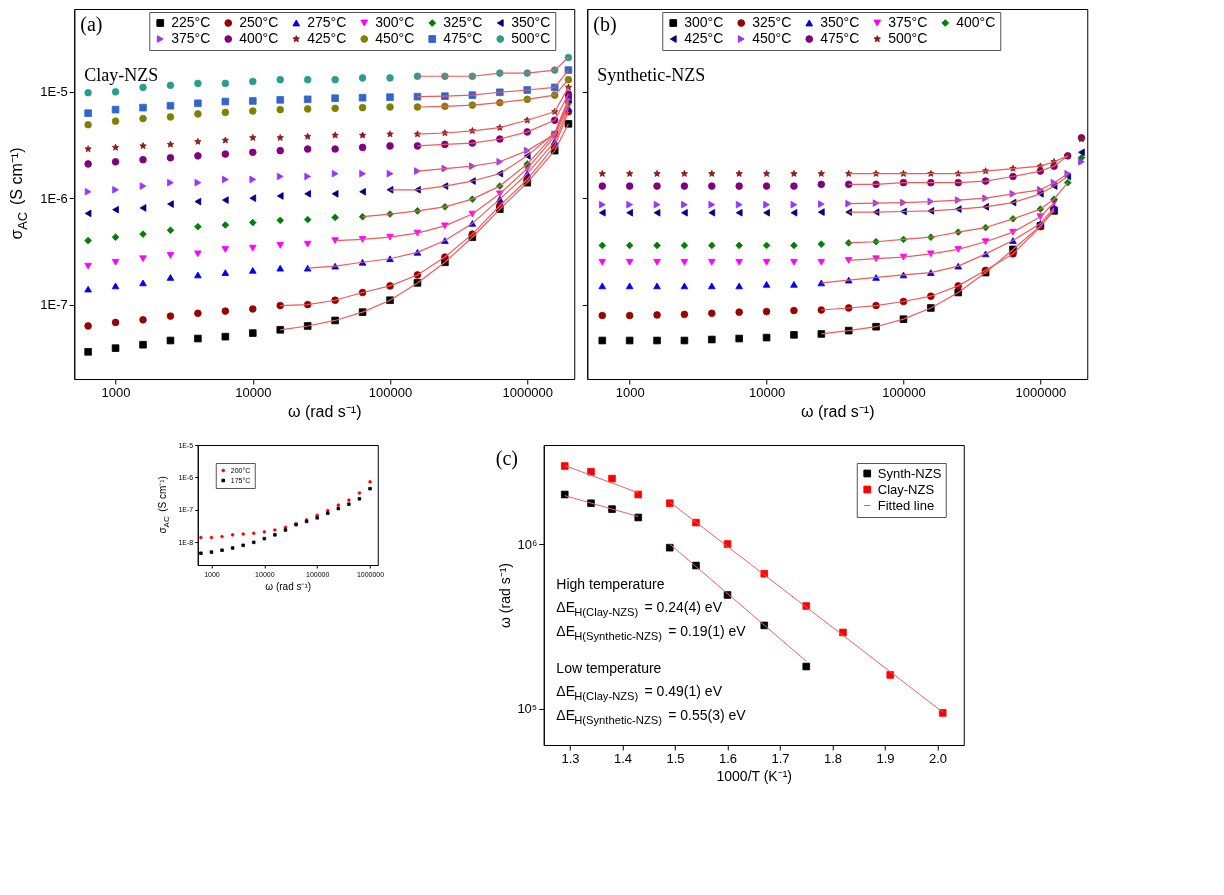  What do you see at coordinates (259, 22) in the screenshot?
I see `legend-label: 250°C` at bounding box center [259, 22].